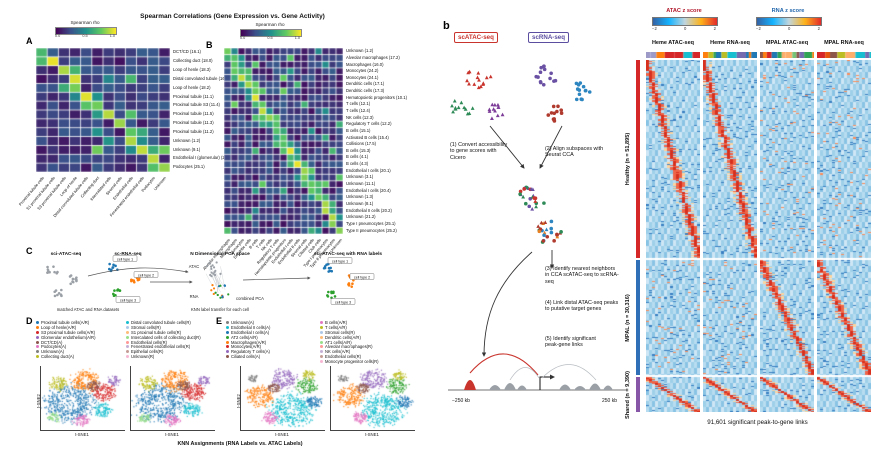  What do you see at coordinates (52, 342) in the screenshot?
I see `legend-label: DCT/CD(A)` at bounding box center [52, 342].